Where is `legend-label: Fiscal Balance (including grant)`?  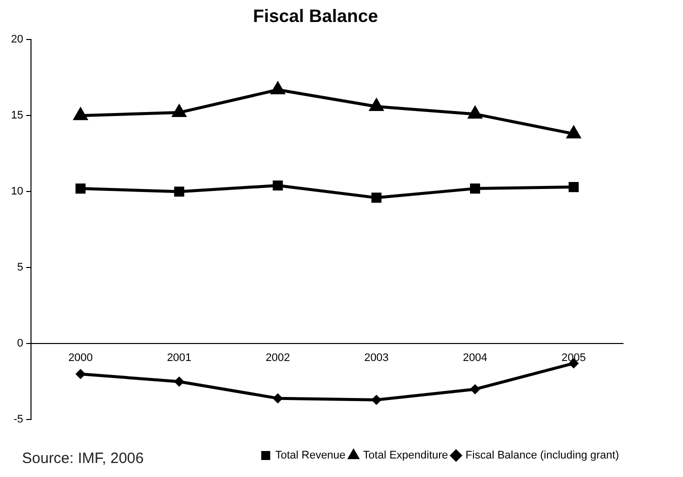
legend-label: Fiscal Balance (including grant) is located at coordinates (543, 456).